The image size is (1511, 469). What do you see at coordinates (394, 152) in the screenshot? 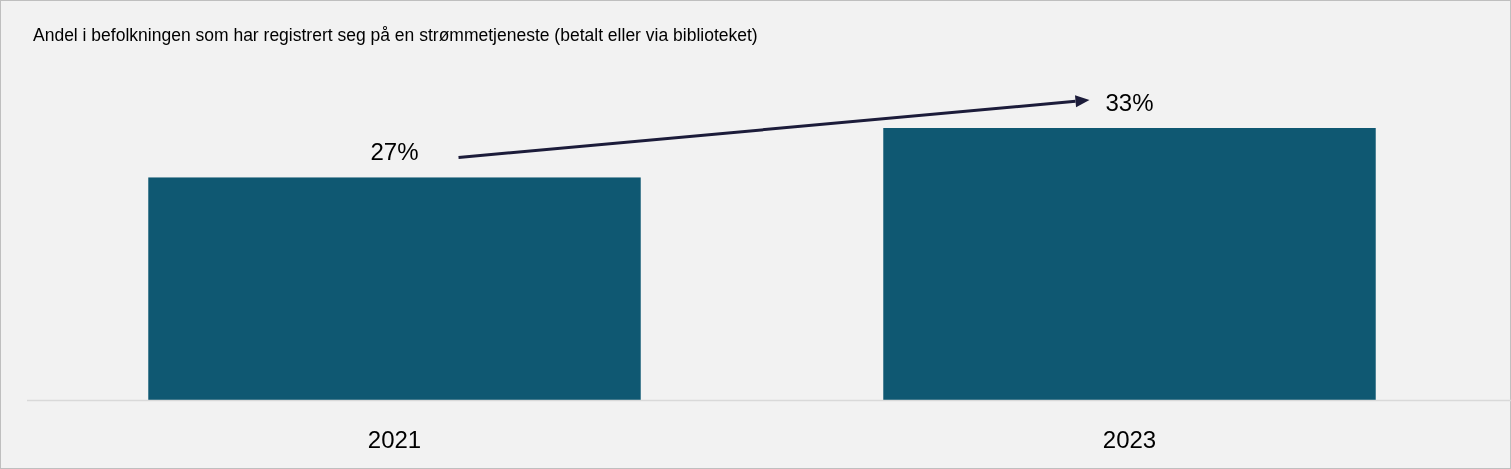
I see `data-label: 27%` at bounding box center [394, 152].